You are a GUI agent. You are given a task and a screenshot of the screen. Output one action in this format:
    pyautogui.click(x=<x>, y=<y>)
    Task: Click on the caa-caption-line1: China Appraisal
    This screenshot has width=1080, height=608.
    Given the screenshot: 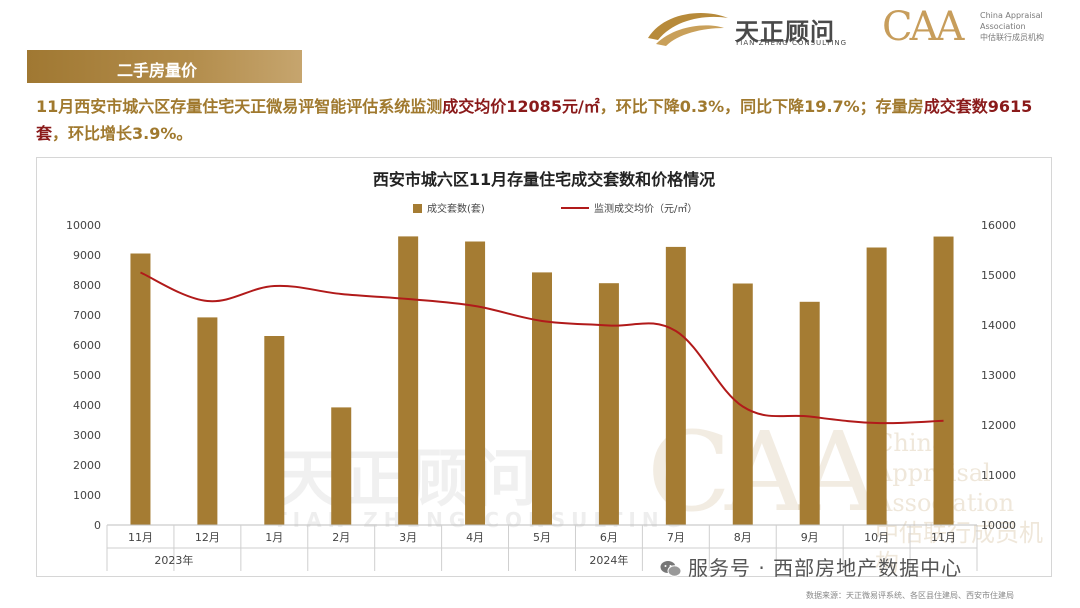 What is the action you would take?
    pyautogui.click(x=1011, y=15)
    